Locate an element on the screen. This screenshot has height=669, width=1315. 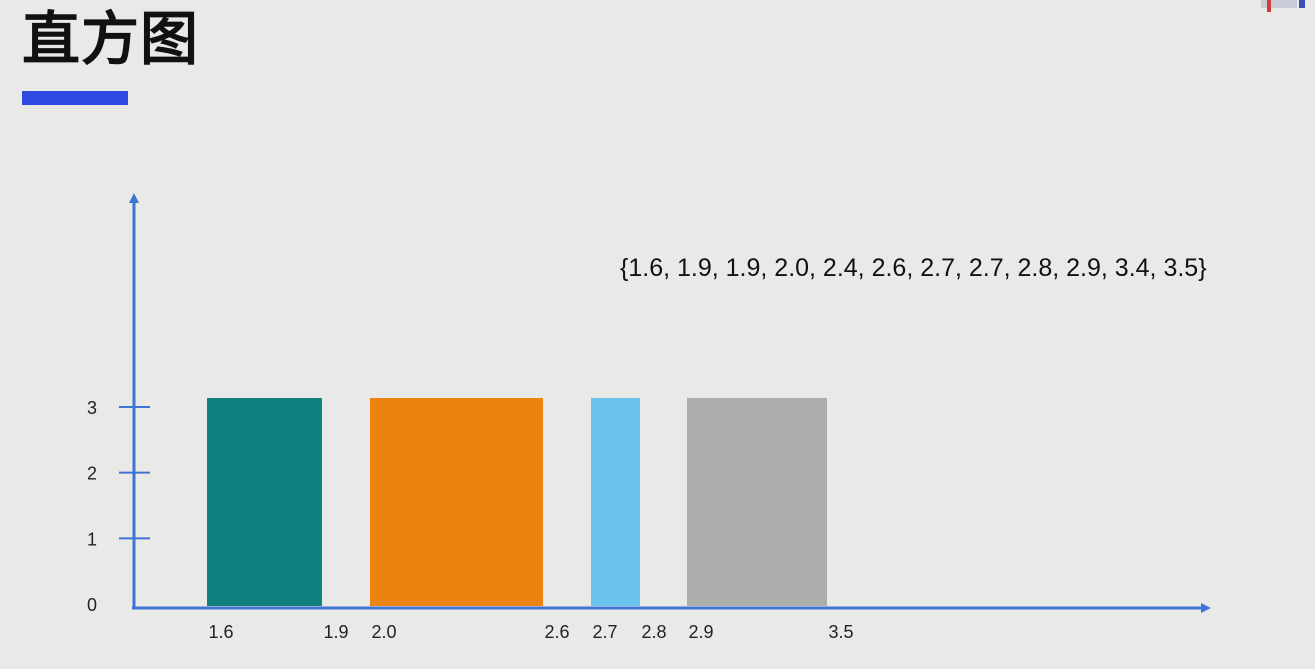
title-underline is located at coordinates (75, 98).